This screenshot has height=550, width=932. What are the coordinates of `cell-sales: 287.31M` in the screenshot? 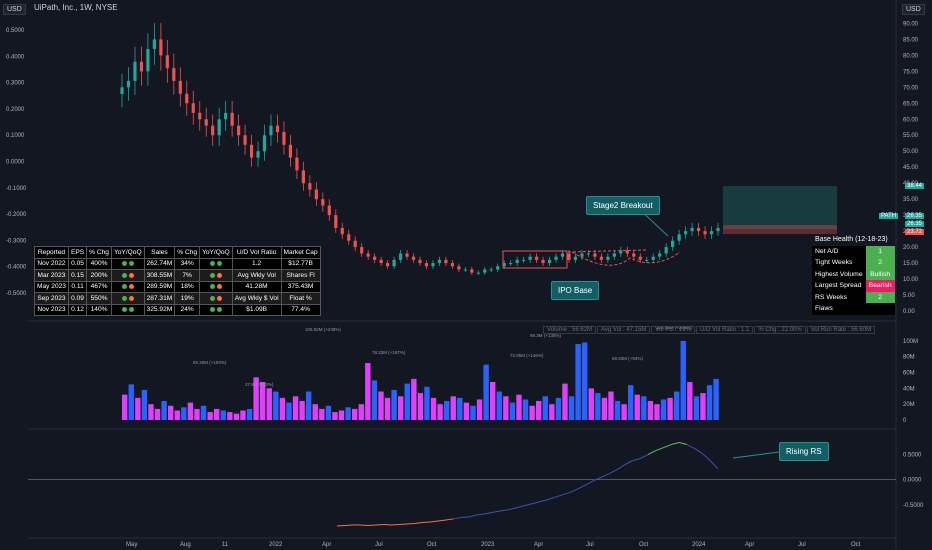 It's located at (159, 298).